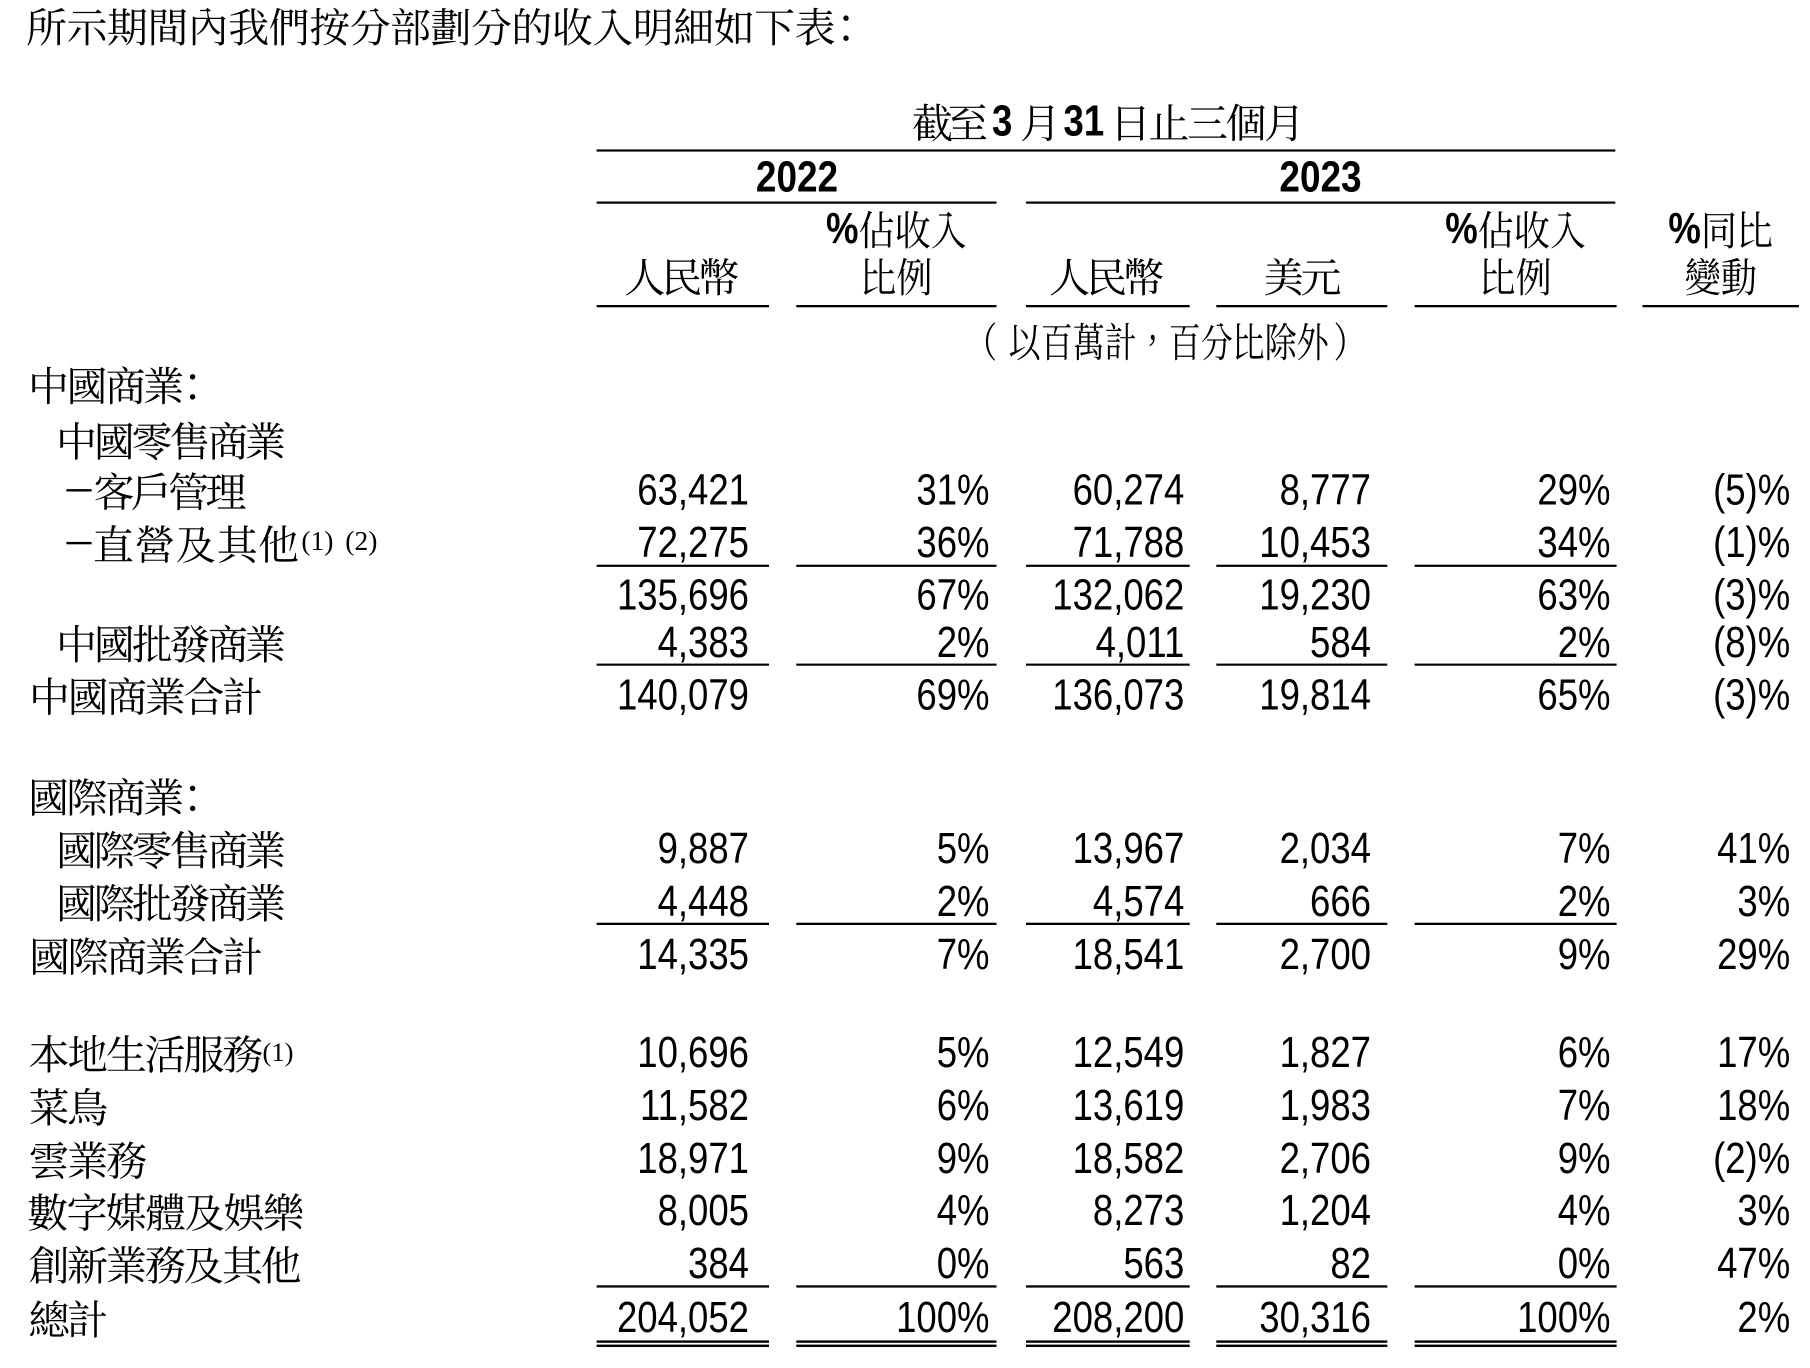 The image size is (1810, 1368). Describe the element at coordinates (683, 594) in the screenshot. I see `svg-text: 135,696` at that location.